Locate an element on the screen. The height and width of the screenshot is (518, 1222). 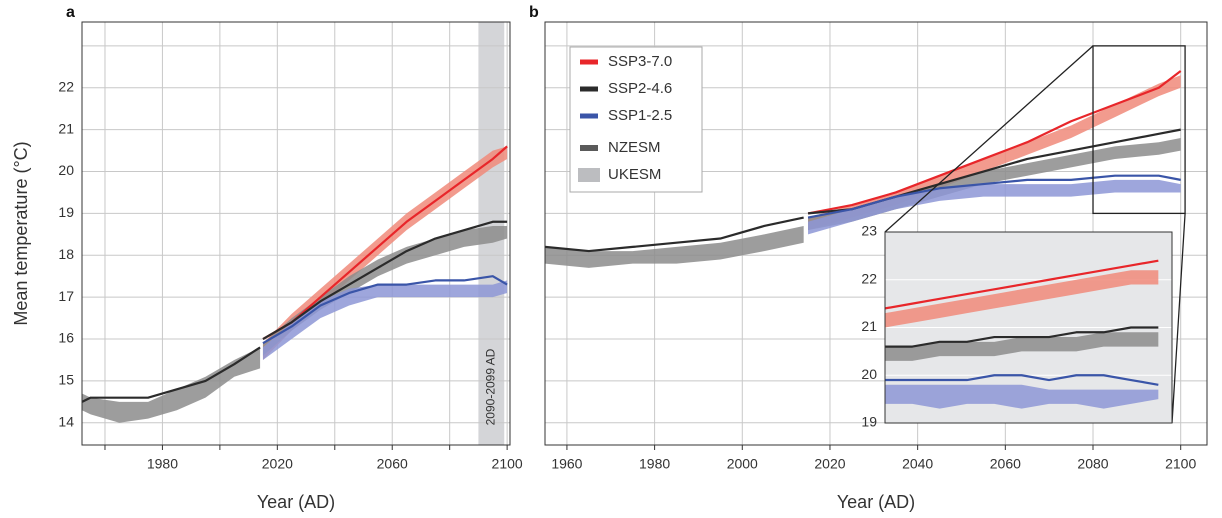
legend-box is located at coordinates (636, 119).